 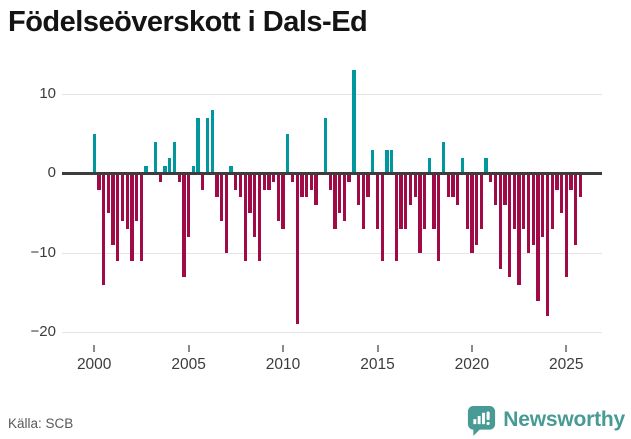 What do you see at coordinates (283, 364) in the screenshot?
I see `x-tick-label-2010: 2010` at bounding box center [283, 364].